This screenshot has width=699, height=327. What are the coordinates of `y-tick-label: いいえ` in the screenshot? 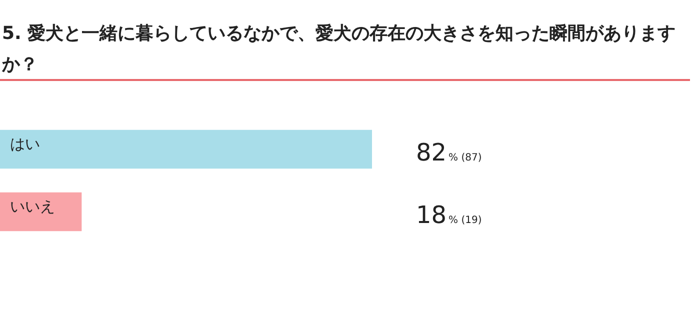 It's located at (32, 207).